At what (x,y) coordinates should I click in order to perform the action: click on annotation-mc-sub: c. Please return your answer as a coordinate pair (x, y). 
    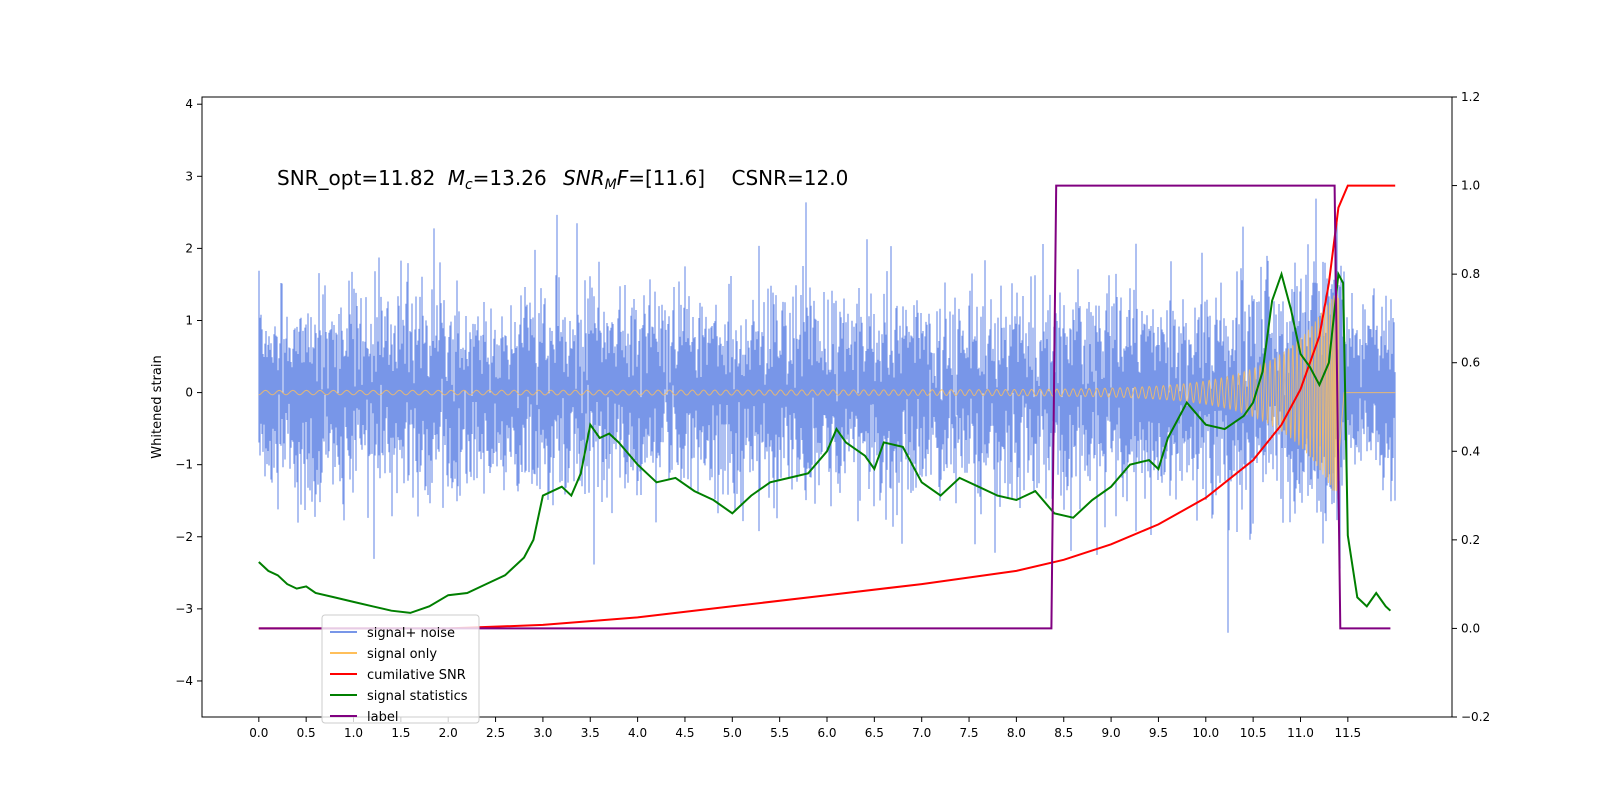
    Looking at the image, I should click on (469, 185).